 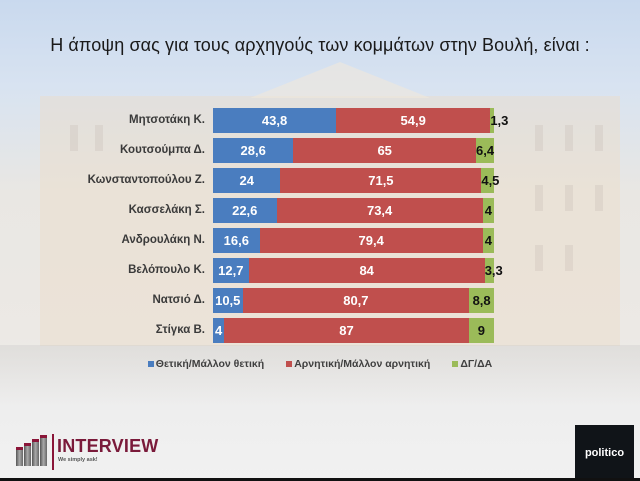 I want to click on row-label: Νατσιό Δ., so click(x=178, y=300).